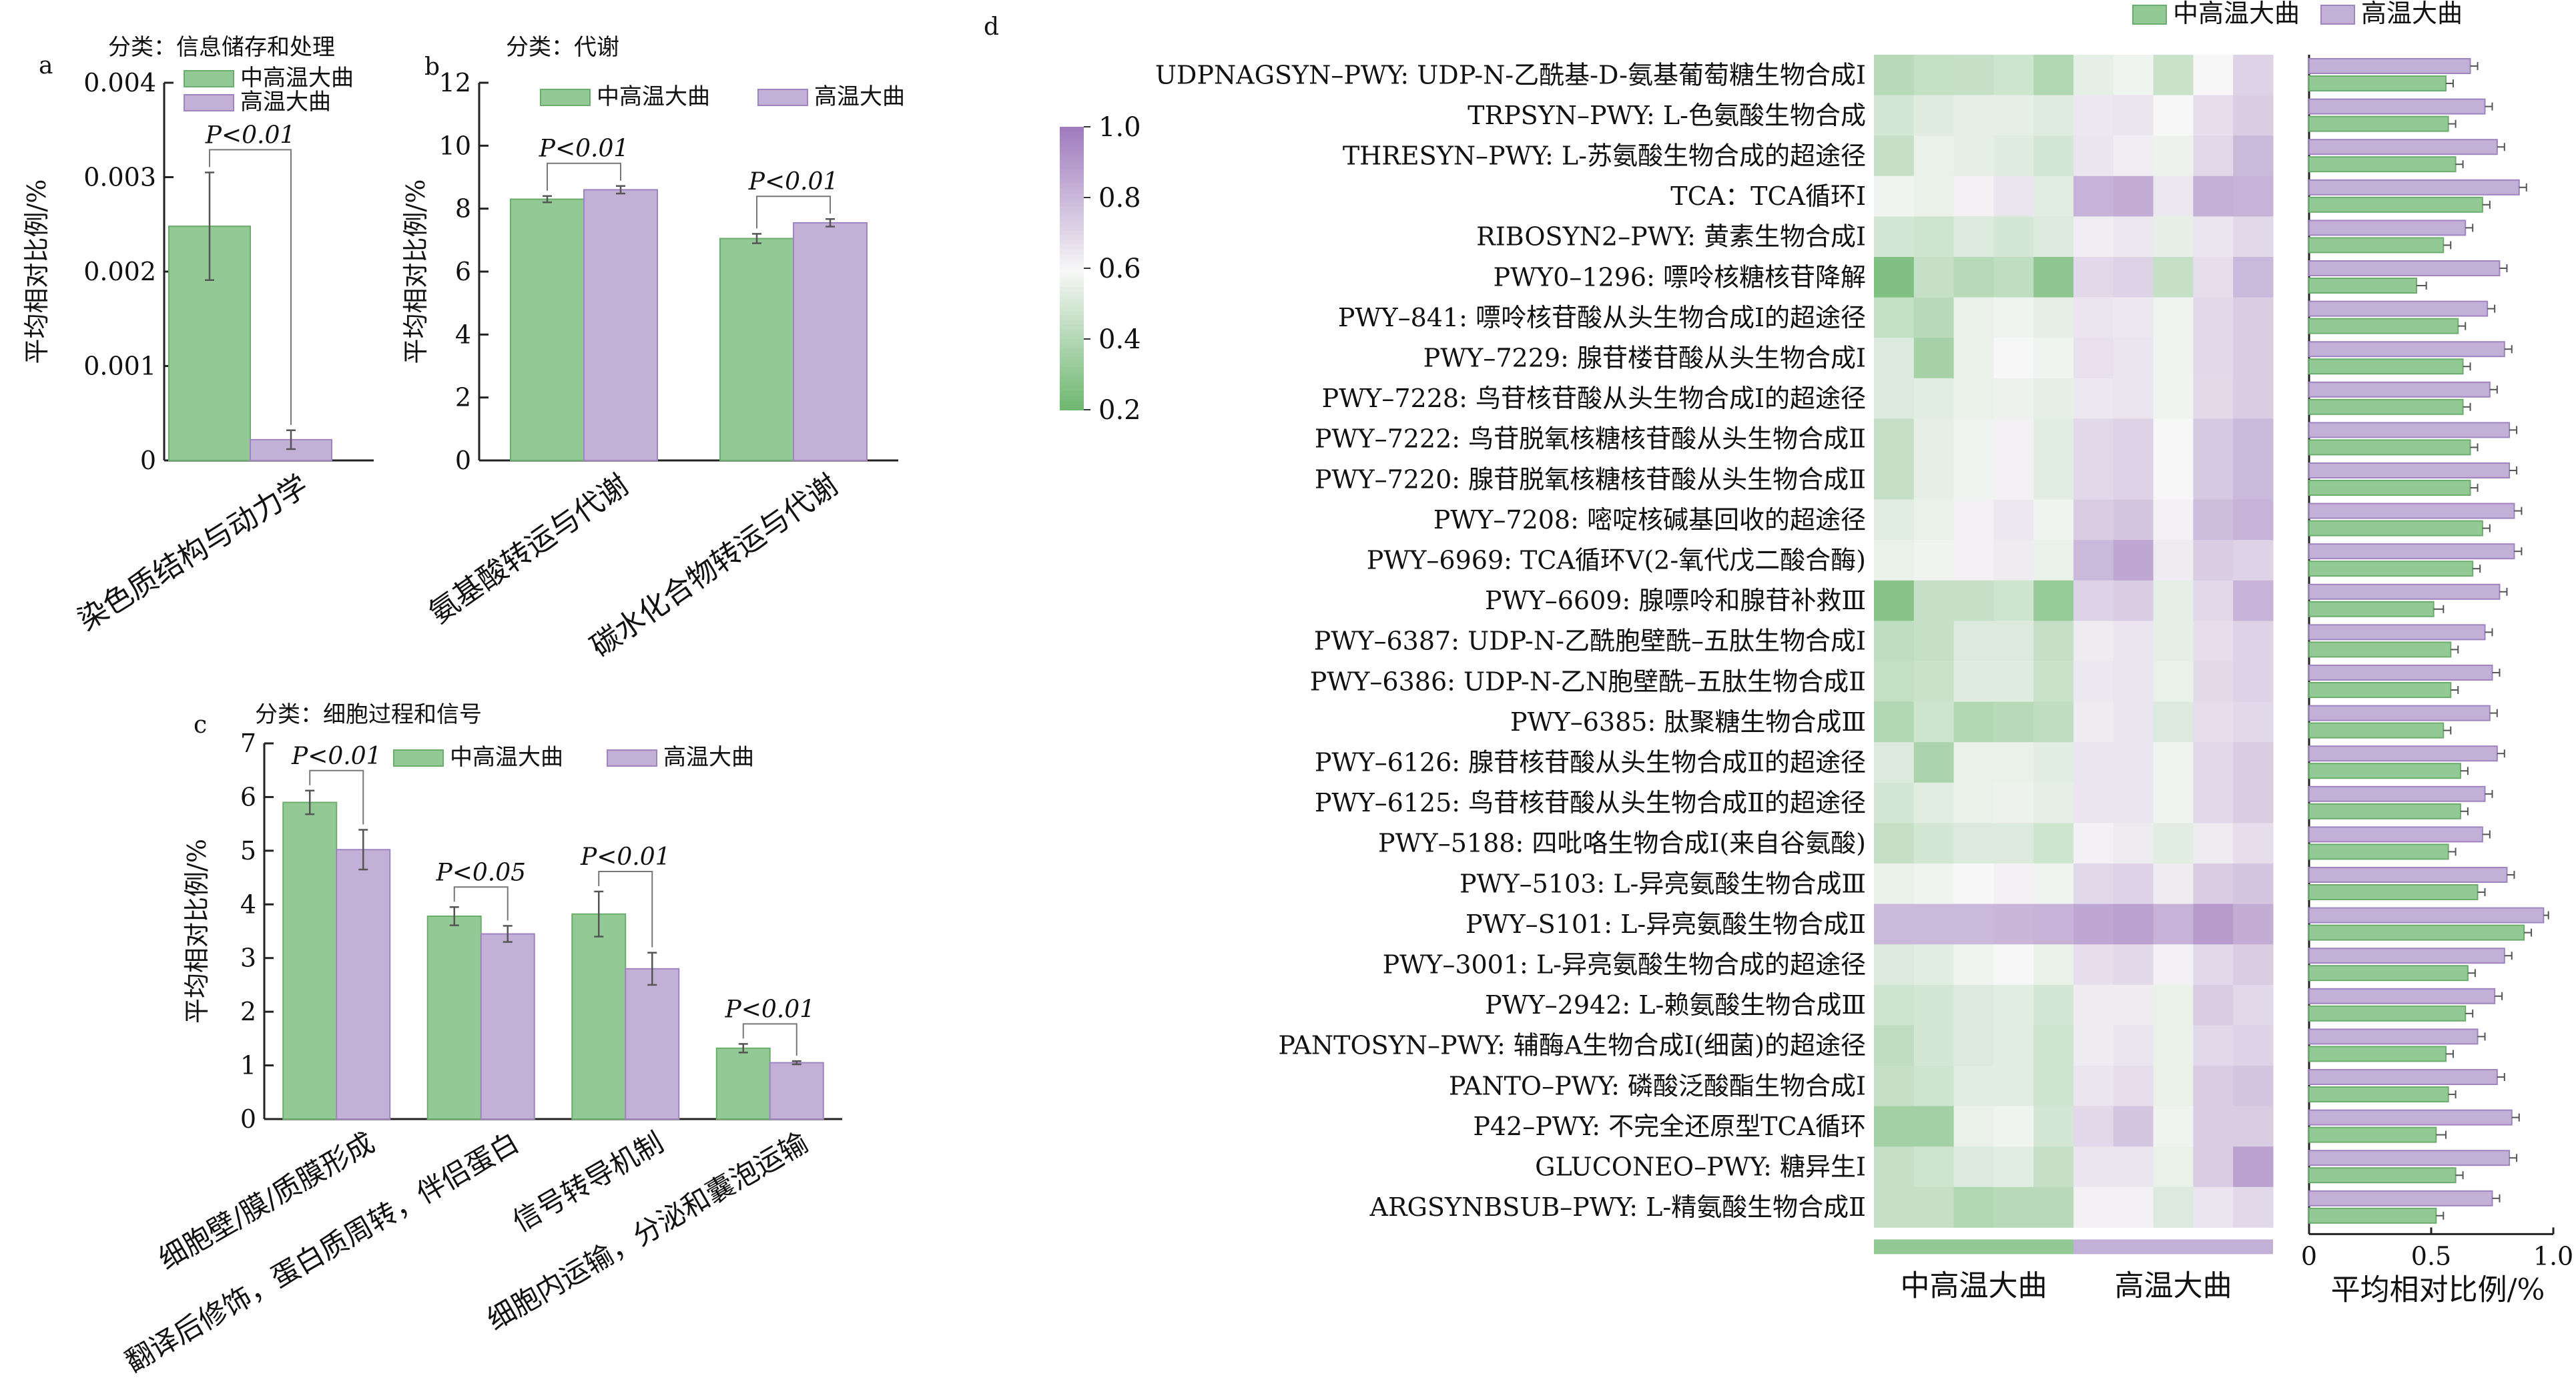  What do you see at coordinates (769, 1010) in the screenshot?
I see `significance-label: P<0.01` at bounding box center [769, 1010].